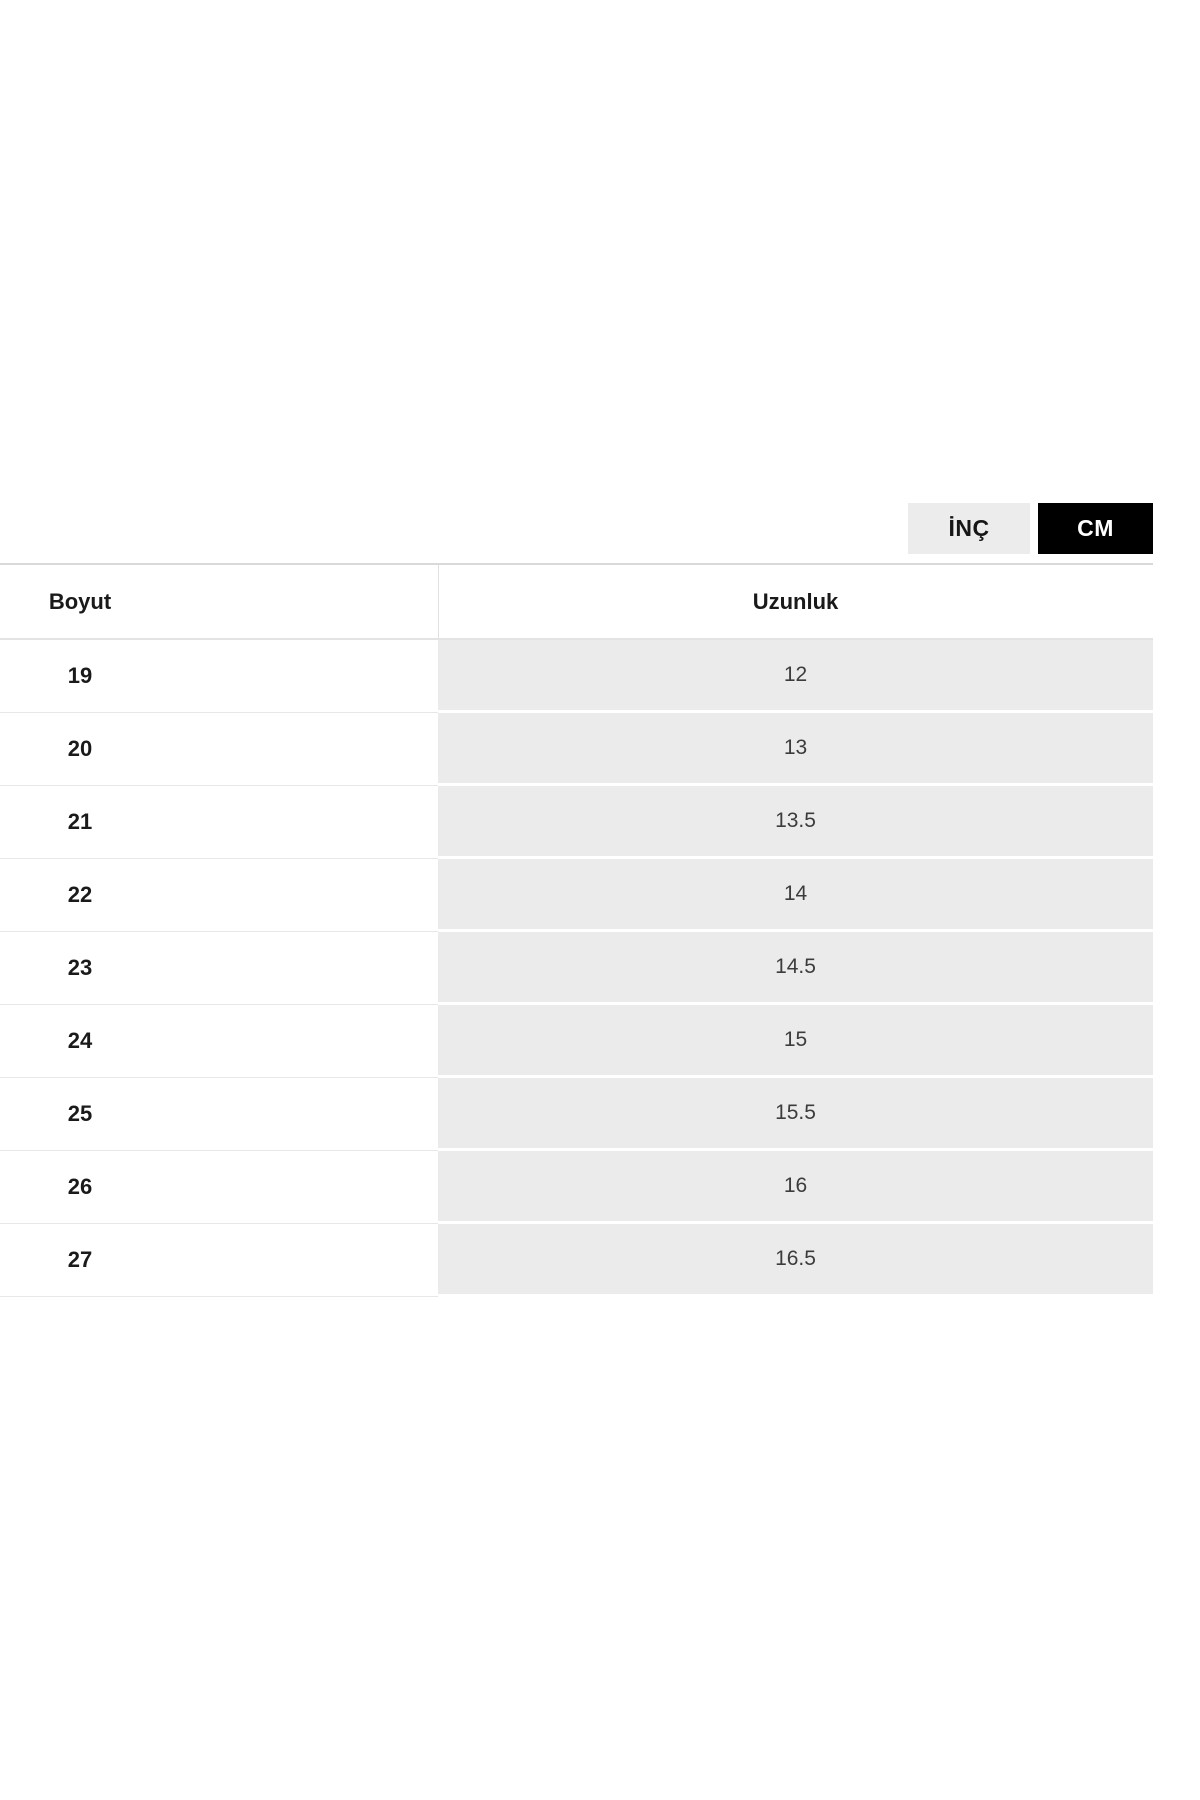 The image size is (1200, 1800). Describe the element at coordinates (795, 676) in the screenshot. I see `length-cell: 12` at that location.